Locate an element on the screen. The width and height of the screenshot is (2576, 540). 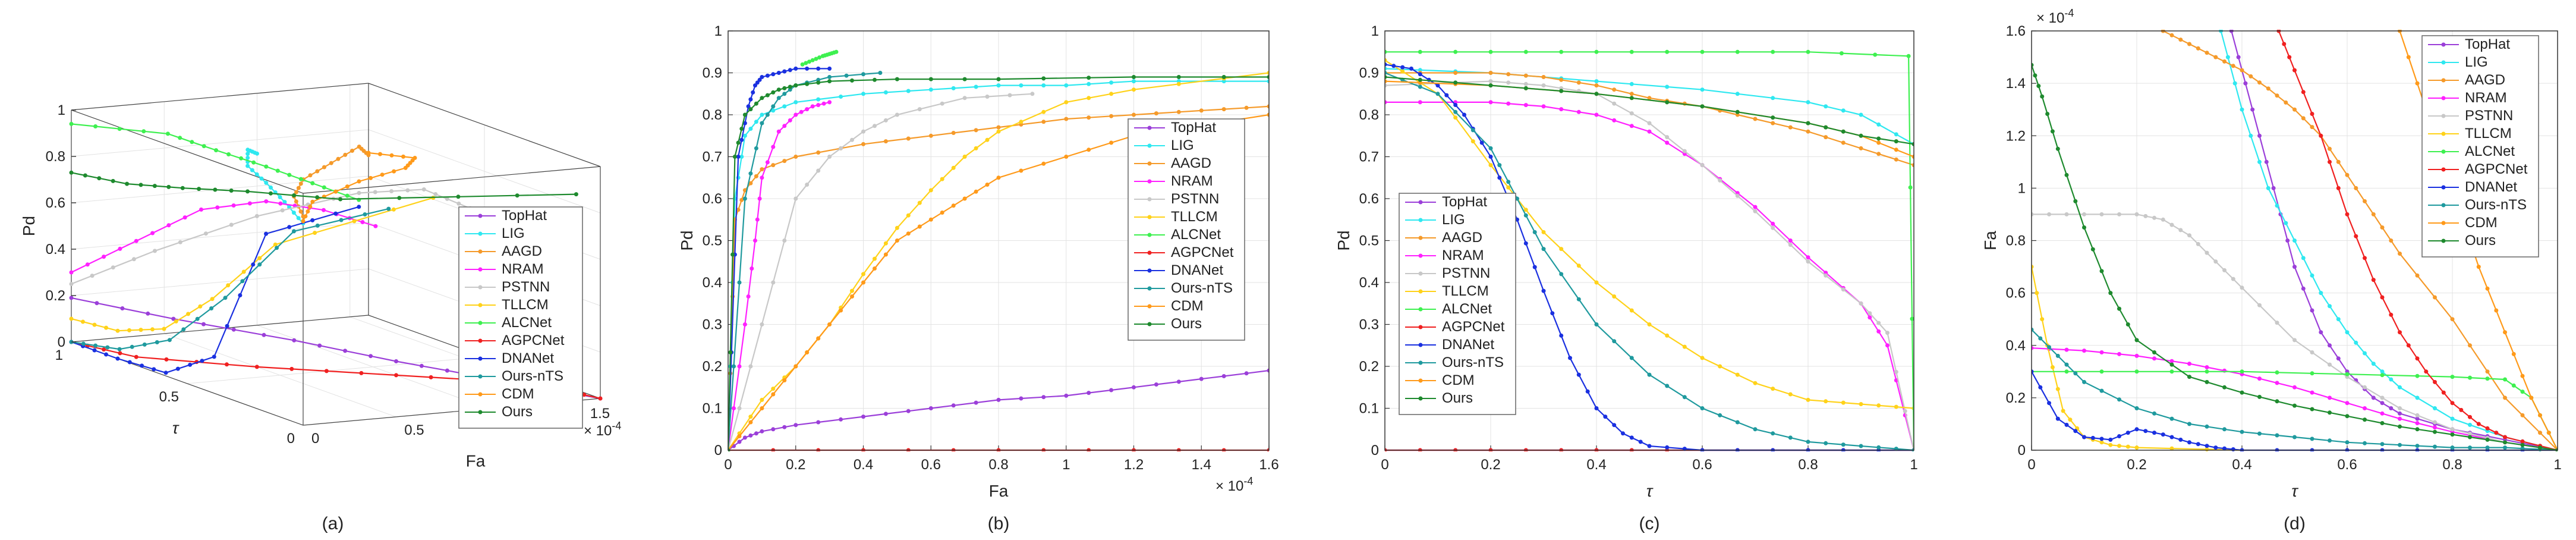
series-nram is located at coordinates (223, 237).